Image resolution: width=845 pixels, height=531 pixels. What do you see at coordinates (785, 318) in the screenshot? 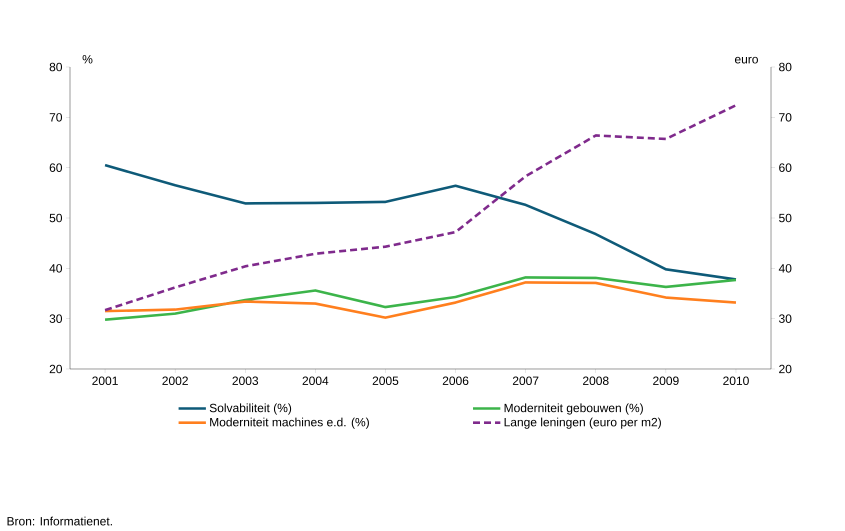
I see `y2-tick-label: 30` at bounding box center [785, 318].